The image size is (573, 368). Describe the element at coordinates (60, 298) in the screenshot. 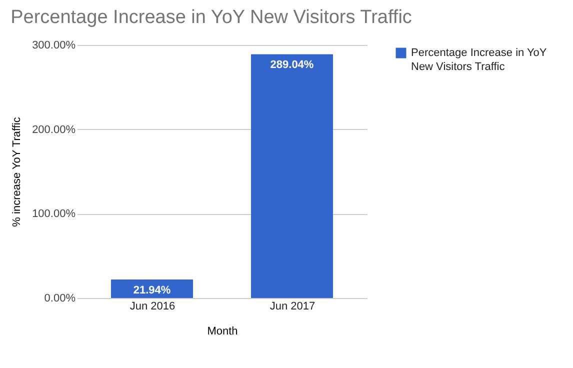

I see `y-tick-label: 0.00%` at that location.